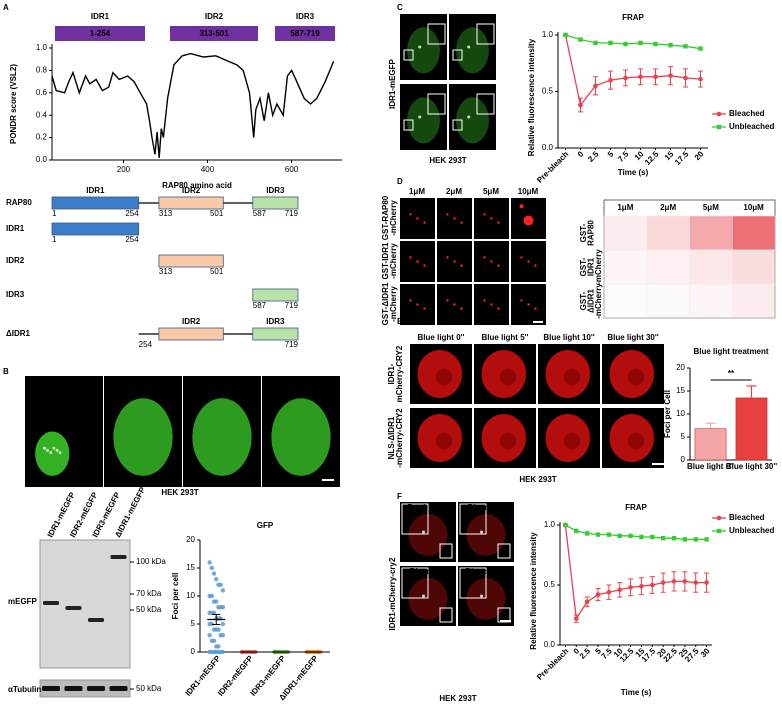  Describe the element at coordinates (751, 391) in the screenshot. I see `error-bar` at that location.